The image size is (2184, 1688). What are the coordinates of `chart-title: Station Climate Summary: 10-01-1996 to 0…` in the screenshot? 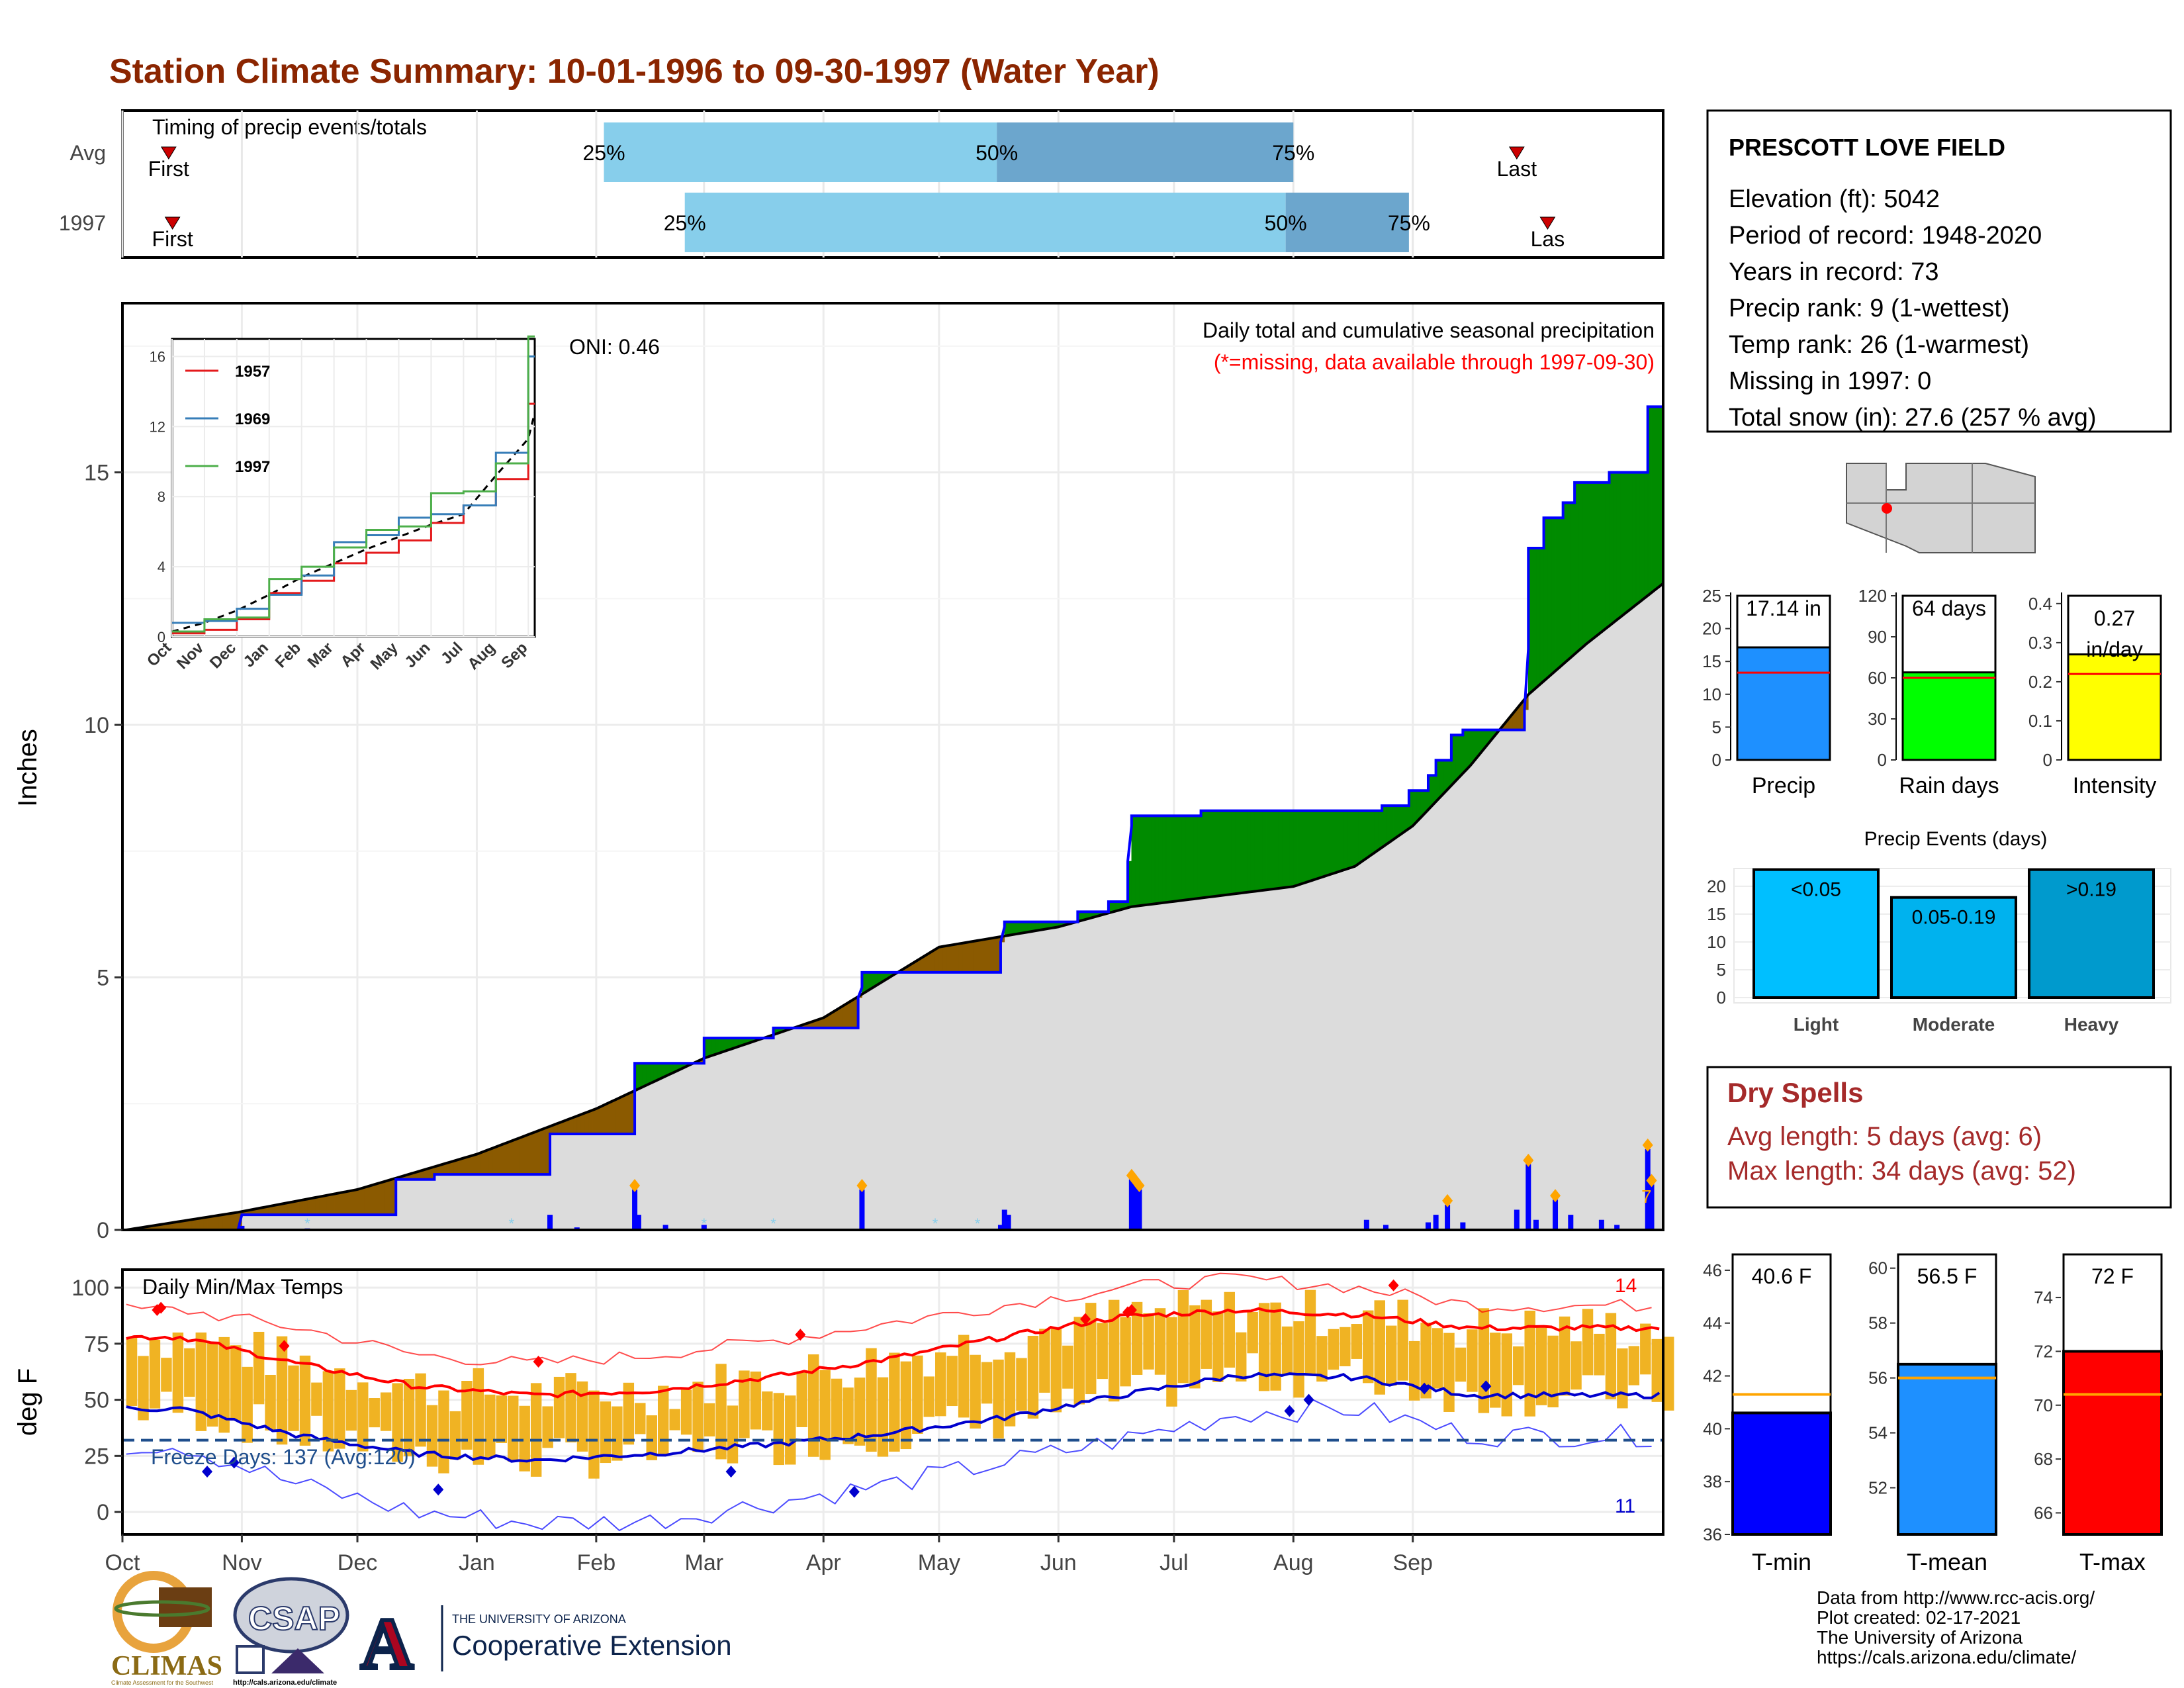 It's located at (634, 71).